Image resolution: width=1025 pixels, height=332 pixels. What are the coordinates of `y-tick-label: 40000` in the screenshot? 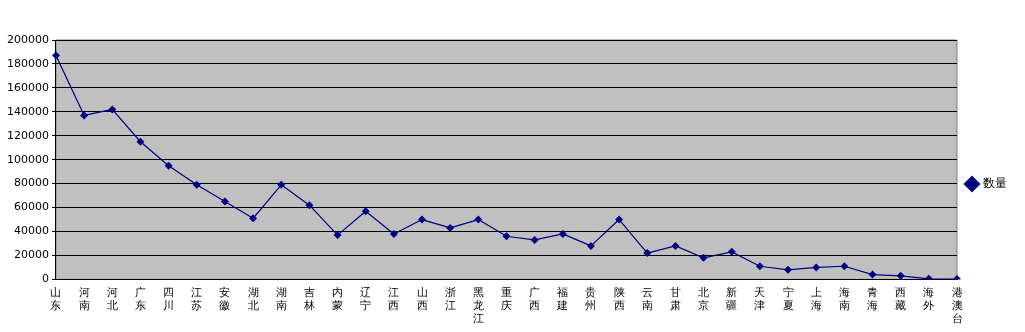 It's located at (31, 231).